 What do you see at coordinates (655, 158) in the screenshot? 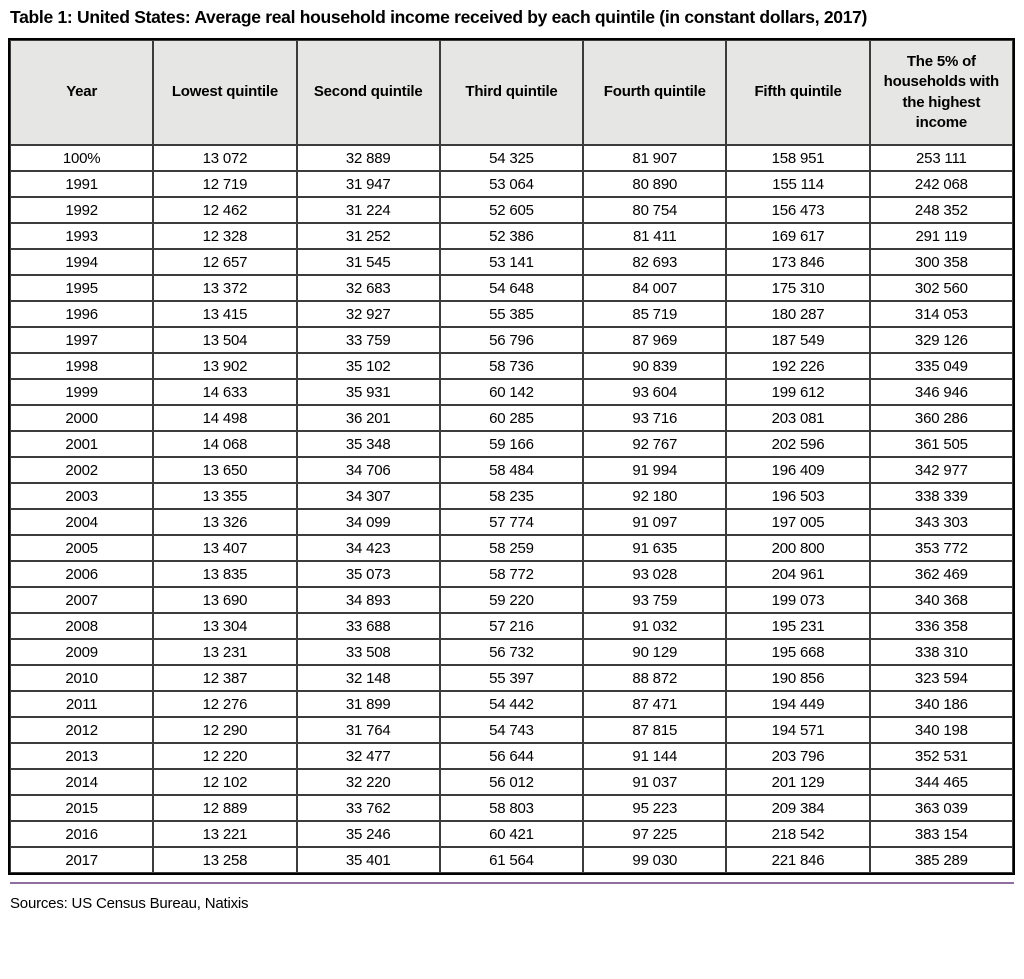
I see `value-cell: 81 907` at bounding box center [655, 158].